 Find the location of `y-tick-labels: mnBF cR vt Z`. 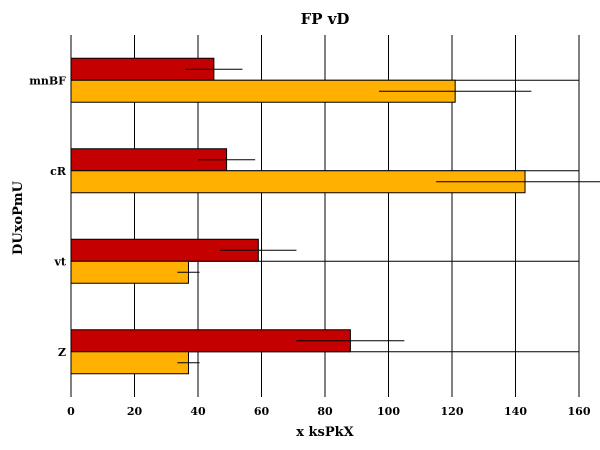

y-tick-labels: mnBF cR vt Z is located at coordinates (48, 216).